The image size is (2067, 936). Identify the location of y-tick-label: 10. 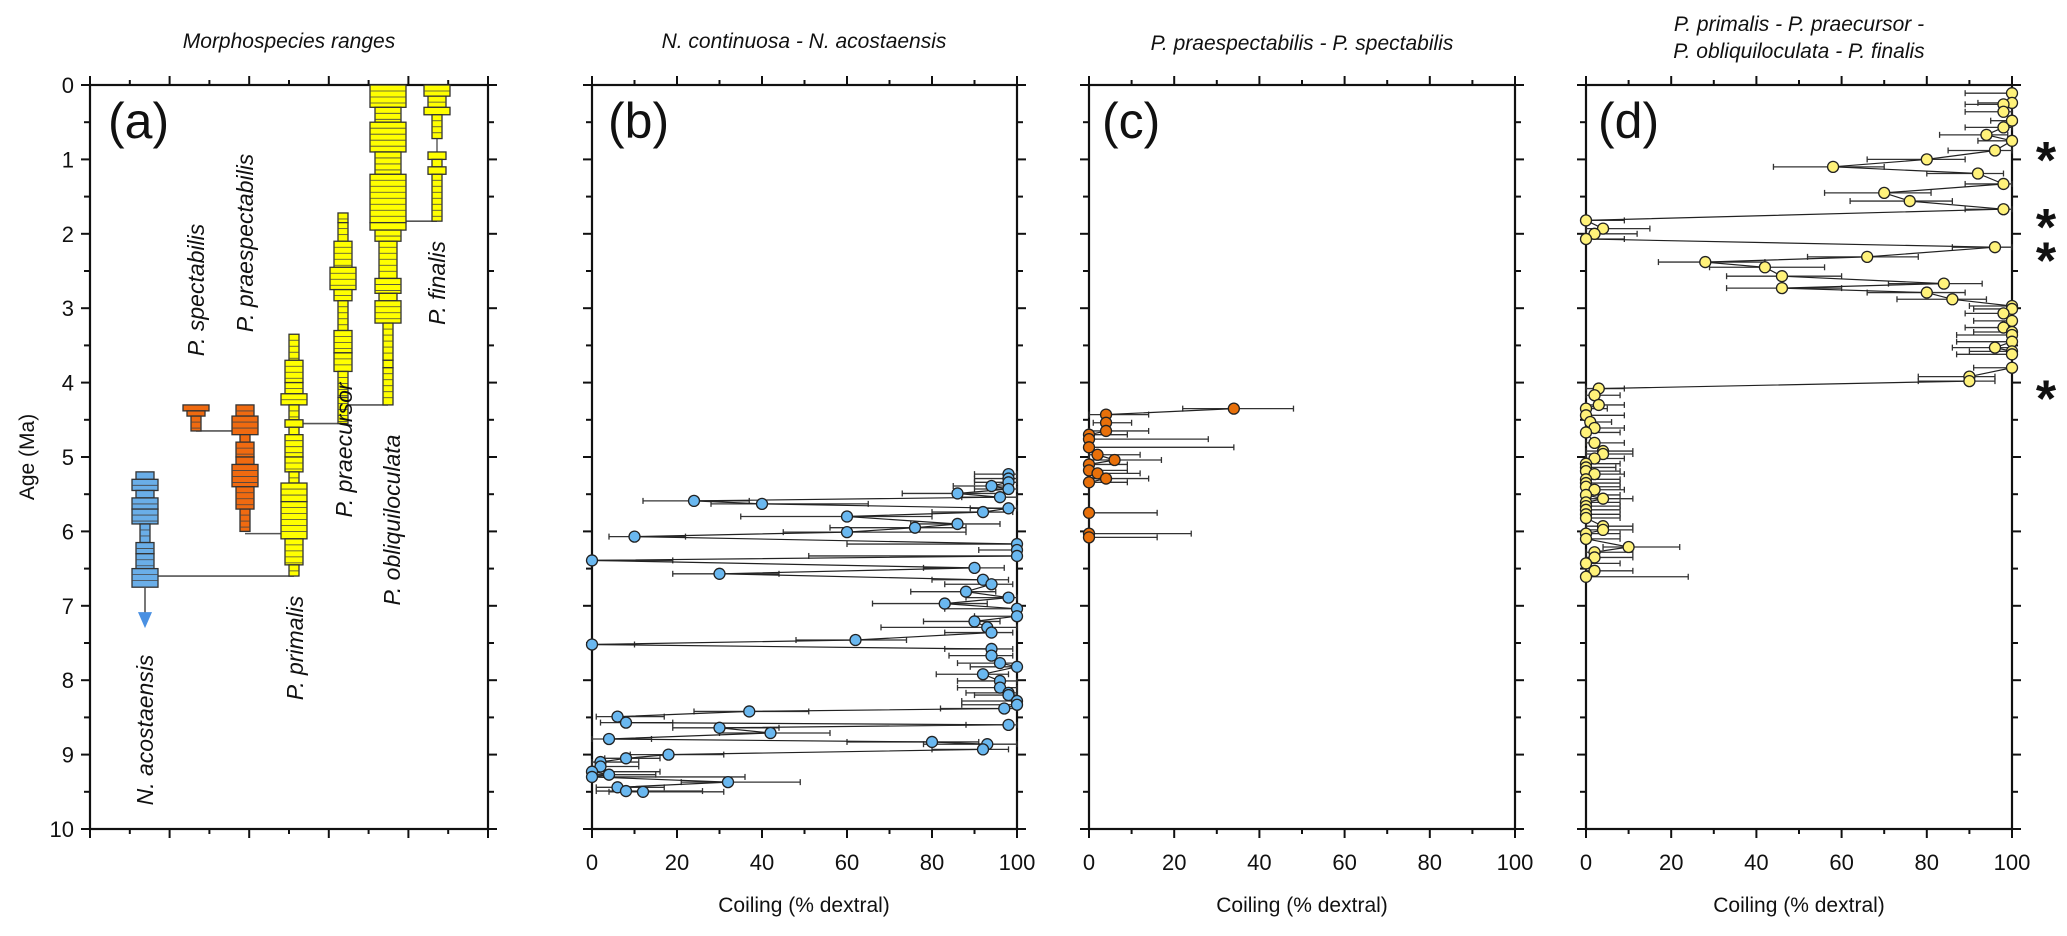
(62, 829).